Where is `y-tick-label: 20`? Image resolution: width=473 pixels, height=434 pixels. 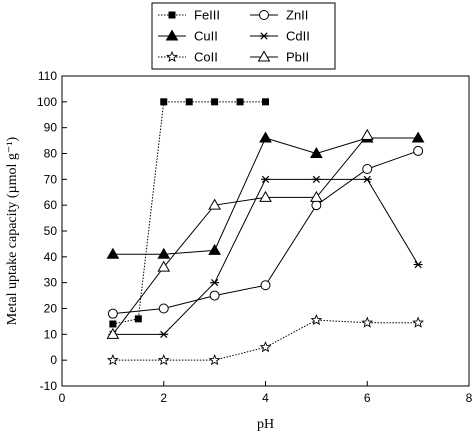 y-tick-label: 20 is located at coordinates (51, 309).